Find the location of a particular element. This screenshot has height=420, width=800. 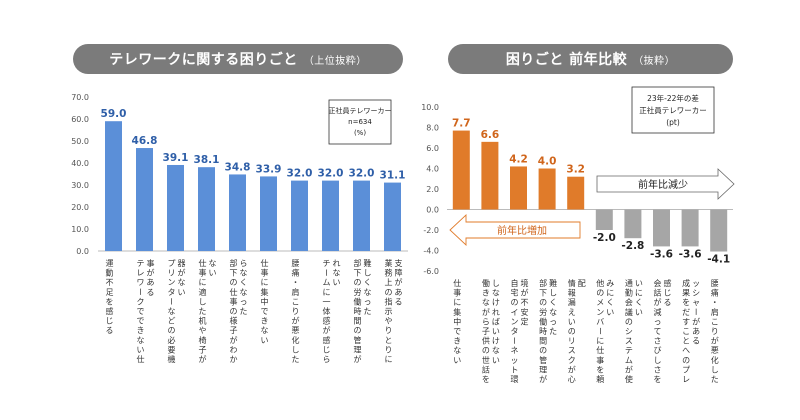

svg-text: で is located at coordinates (141, 311).